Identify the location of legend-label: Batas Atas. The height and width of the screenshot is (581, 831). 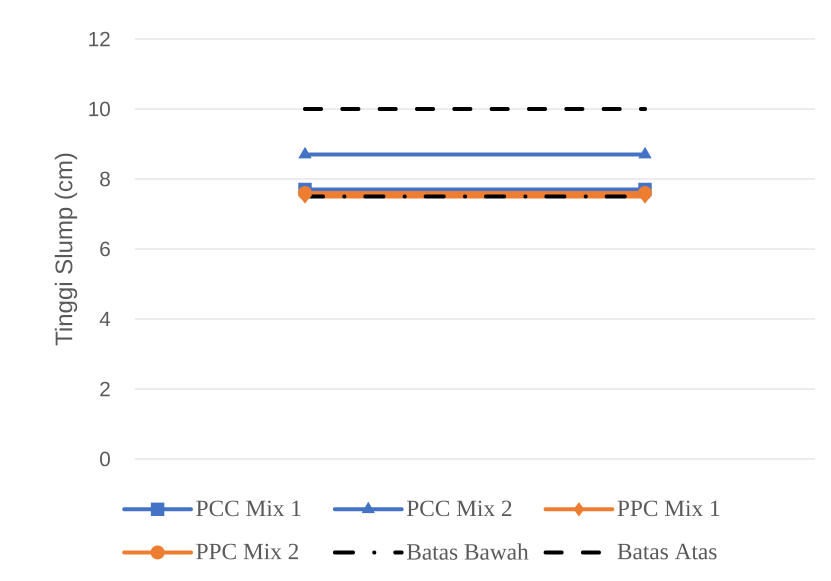
(667, 552).